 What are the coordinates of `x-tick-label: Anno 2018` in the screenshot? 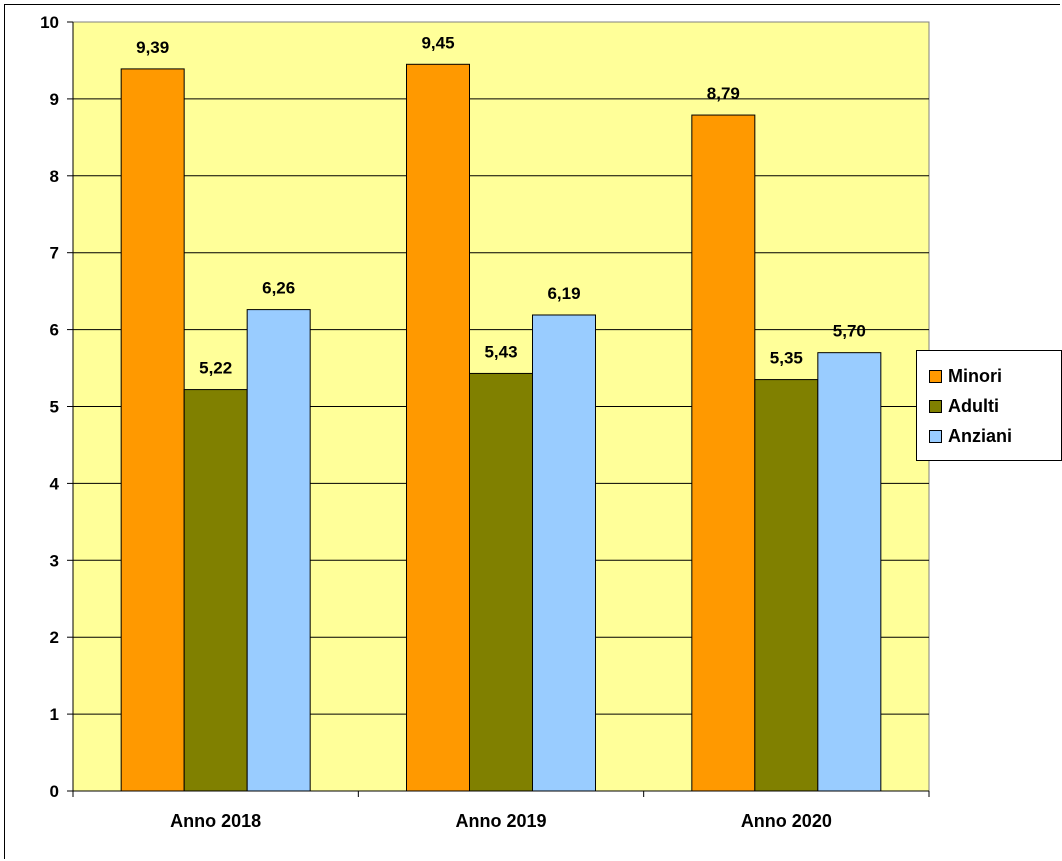 It's located at (215, 821).